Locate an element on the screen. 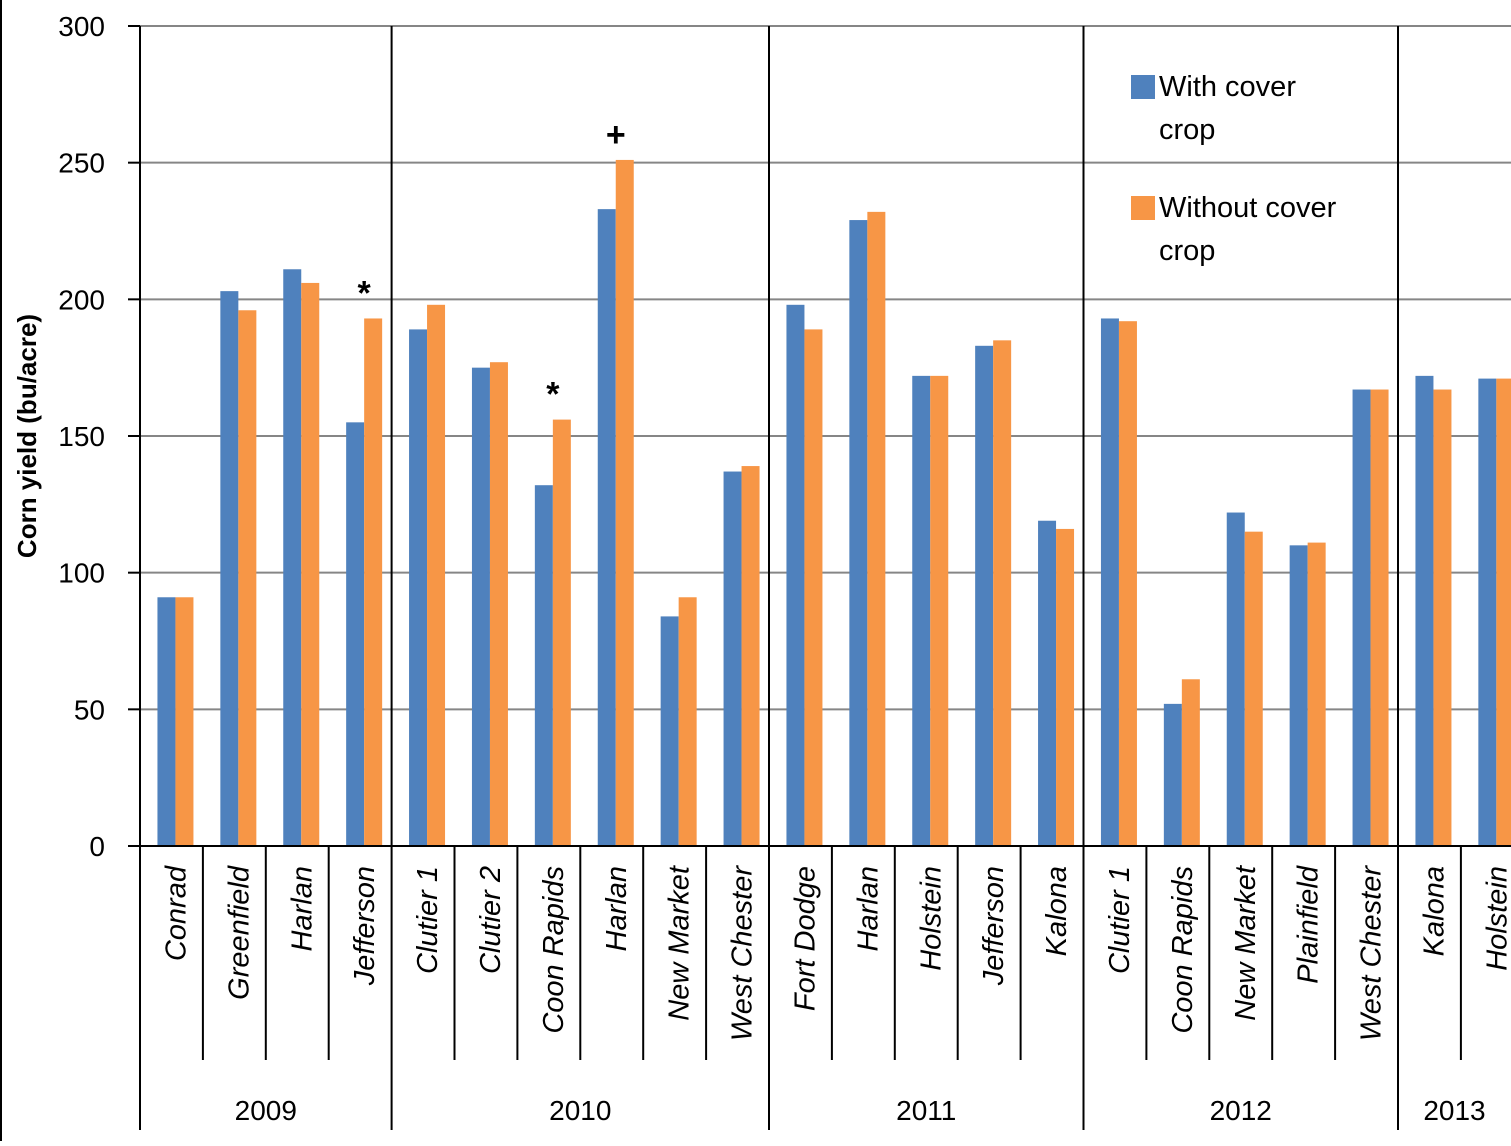 The image size is (1511, 1146). bar-2012-coon-rapids-with is located at coordinates (1173, 775).